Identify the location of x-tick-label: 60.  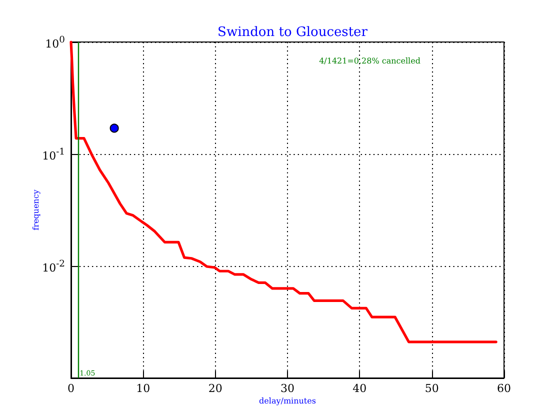
(504, 388).